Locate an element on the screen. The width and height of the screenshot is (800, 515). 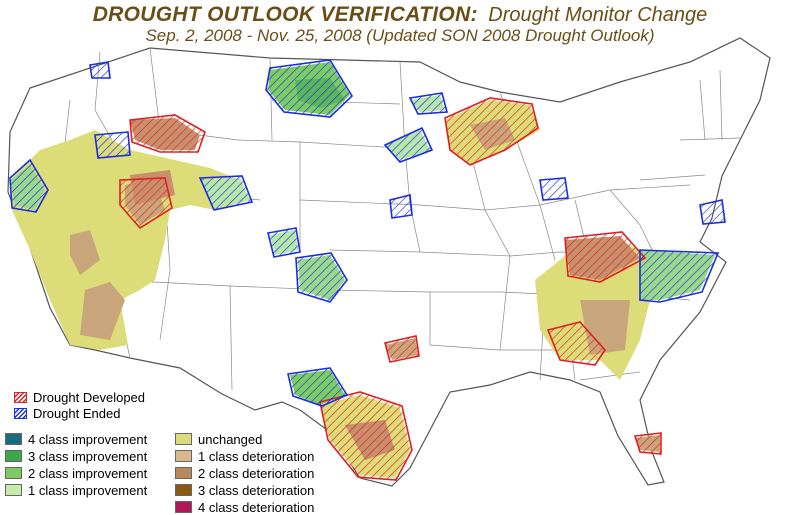
legend-label: Drought Ended is located at coordinates (77, 413).